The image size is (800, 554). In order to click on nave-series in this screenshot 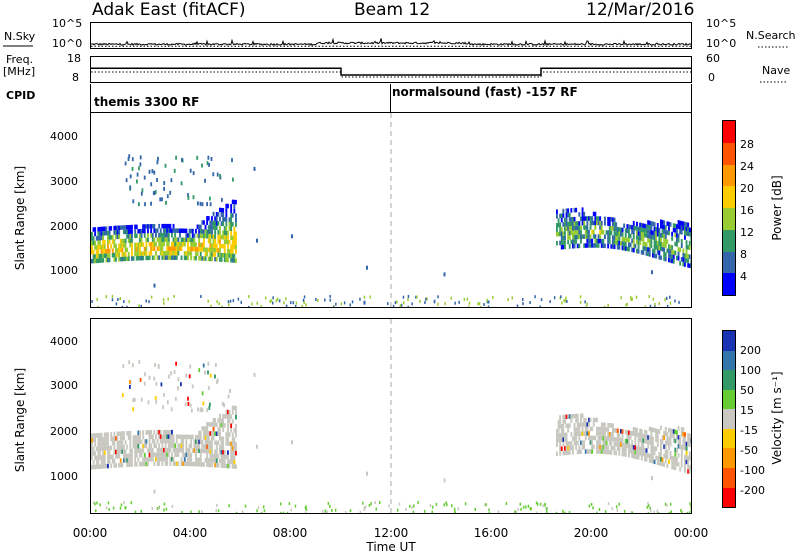, I will do `click(391, 74)`.